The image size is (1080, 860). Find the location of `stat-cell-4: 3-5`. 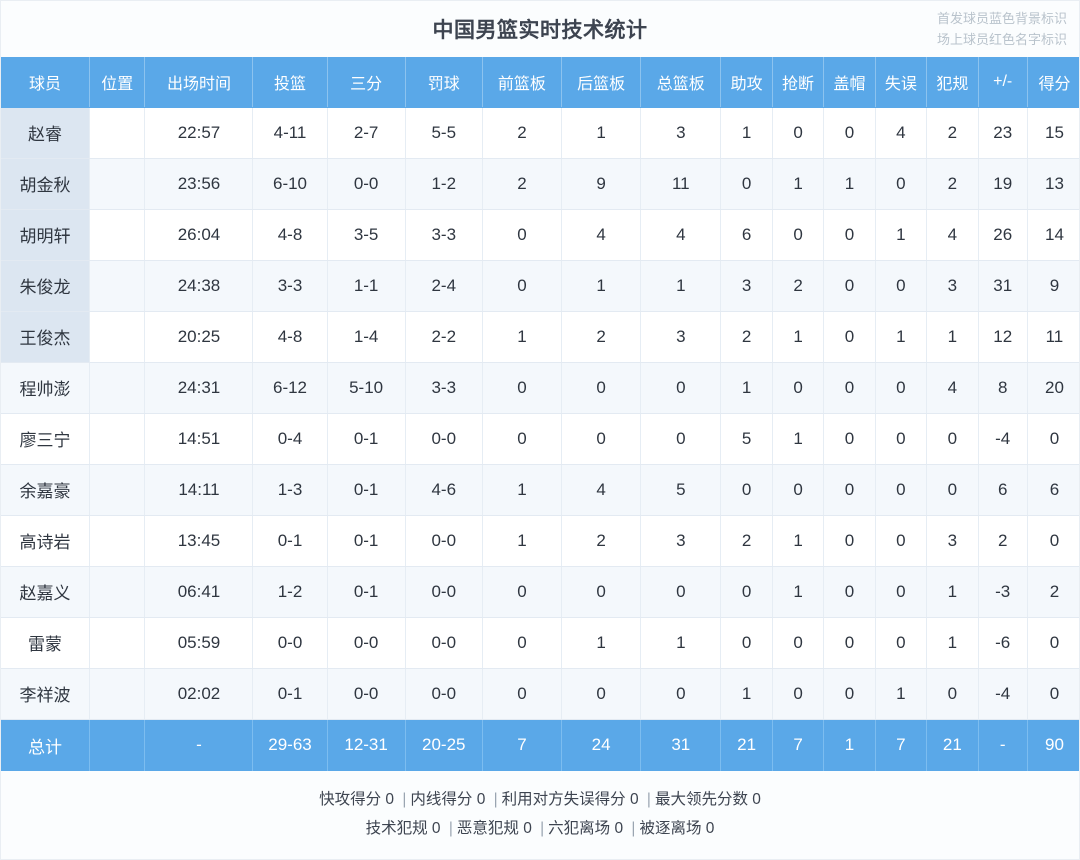

stat-cell-4: 3-5 is located at coordinates (366, 235).